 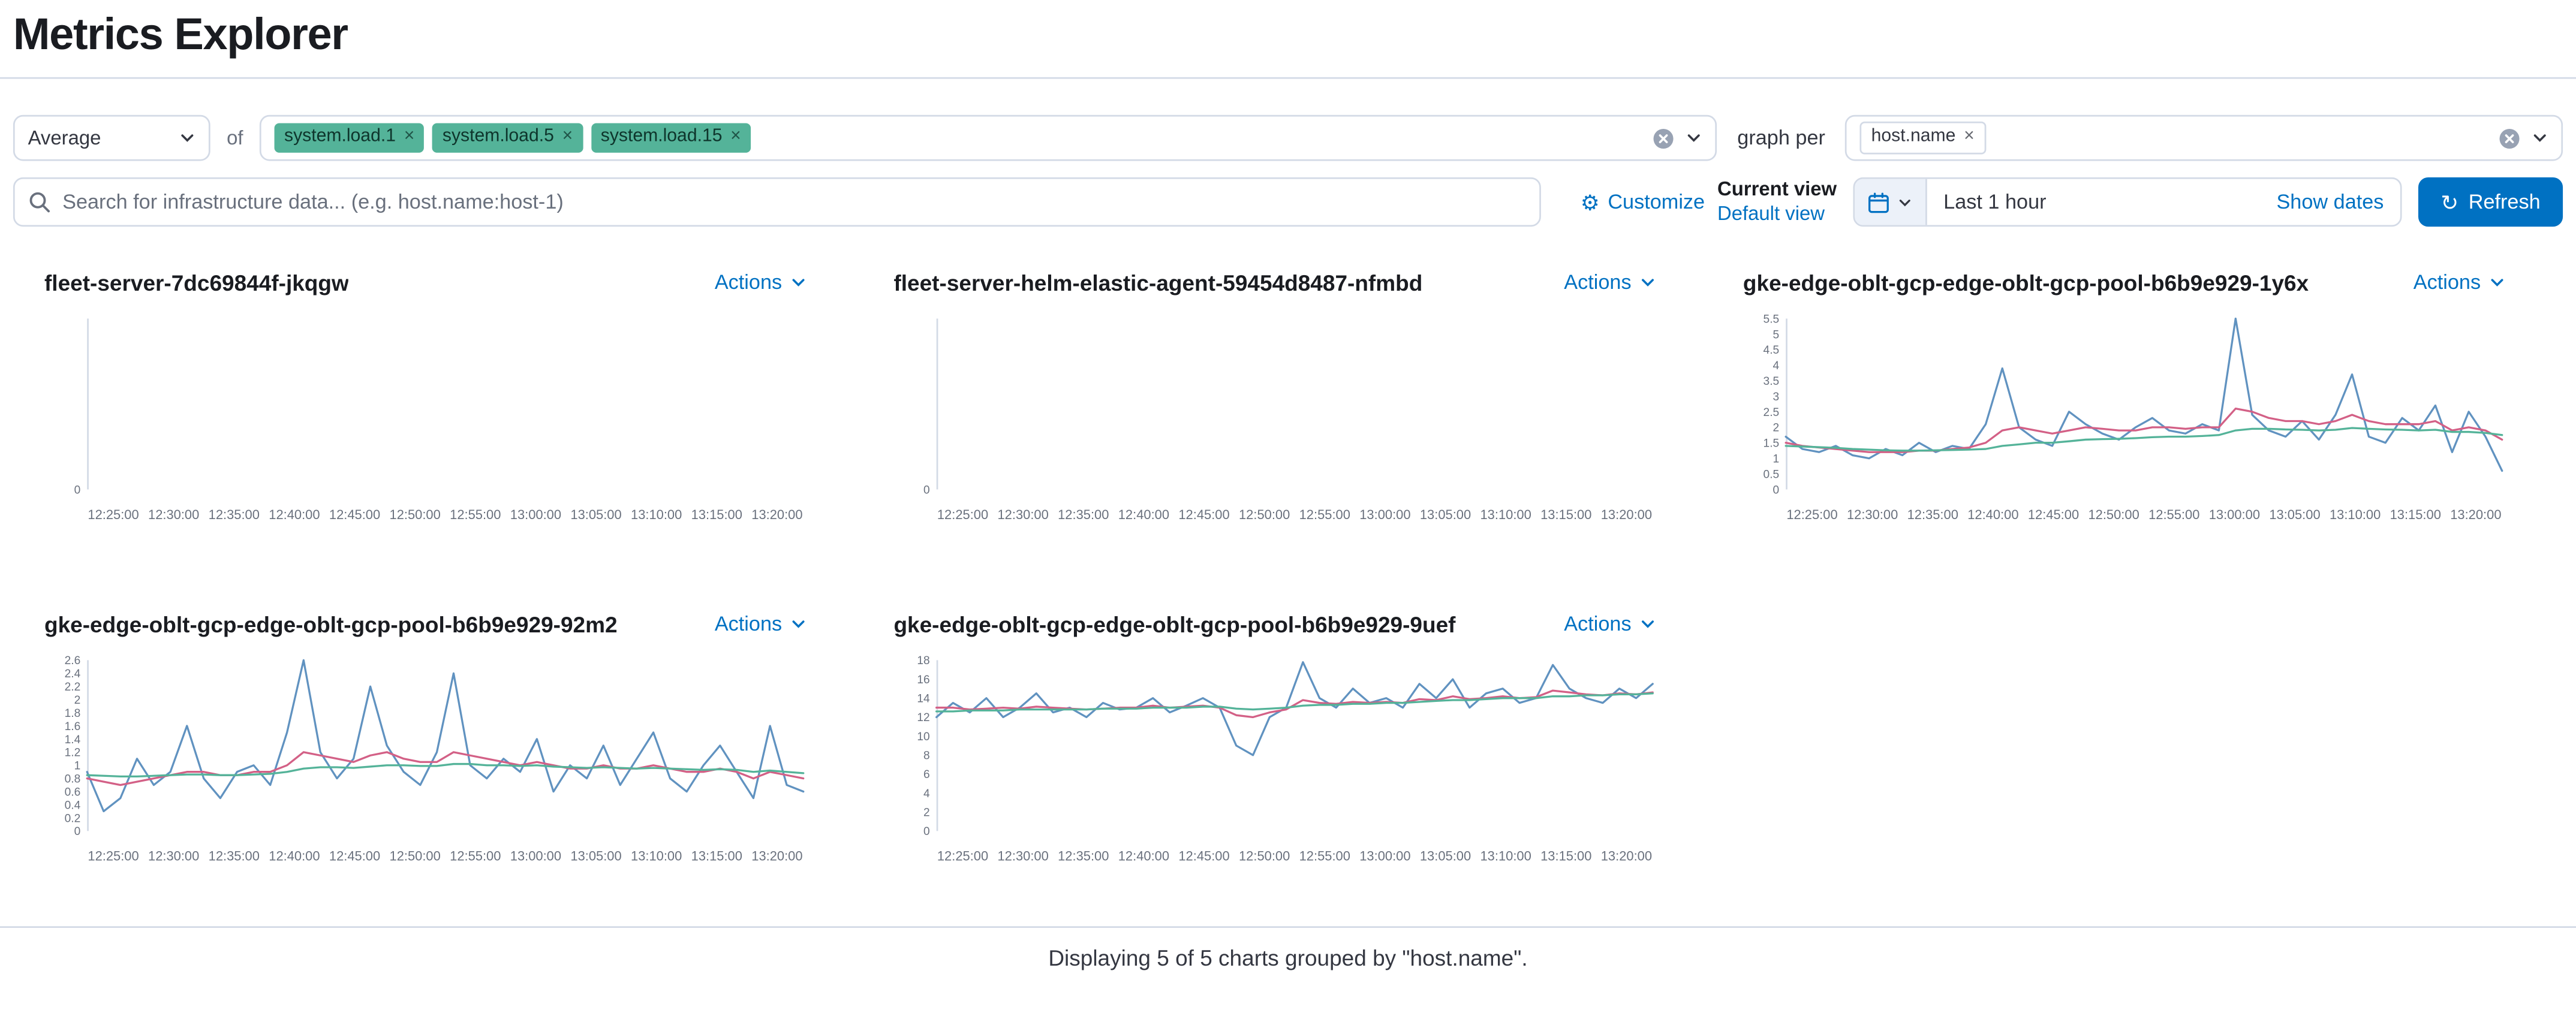 What do you see at coordinates (2127, 202) in the screenshot?
I see `super-date-picker: Last 1 hour Show dates` at bounding box center [2127, 202].